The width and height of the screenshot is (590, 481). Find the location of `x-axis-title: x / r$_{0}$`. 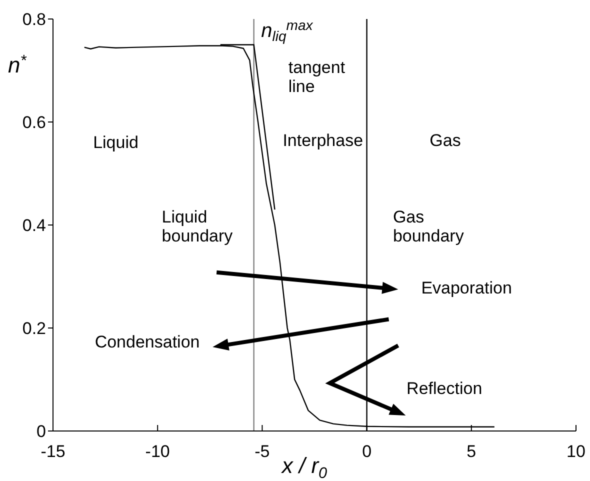

x-axis-title: x / r$_{0}$ is located at coordinates (304, 467).